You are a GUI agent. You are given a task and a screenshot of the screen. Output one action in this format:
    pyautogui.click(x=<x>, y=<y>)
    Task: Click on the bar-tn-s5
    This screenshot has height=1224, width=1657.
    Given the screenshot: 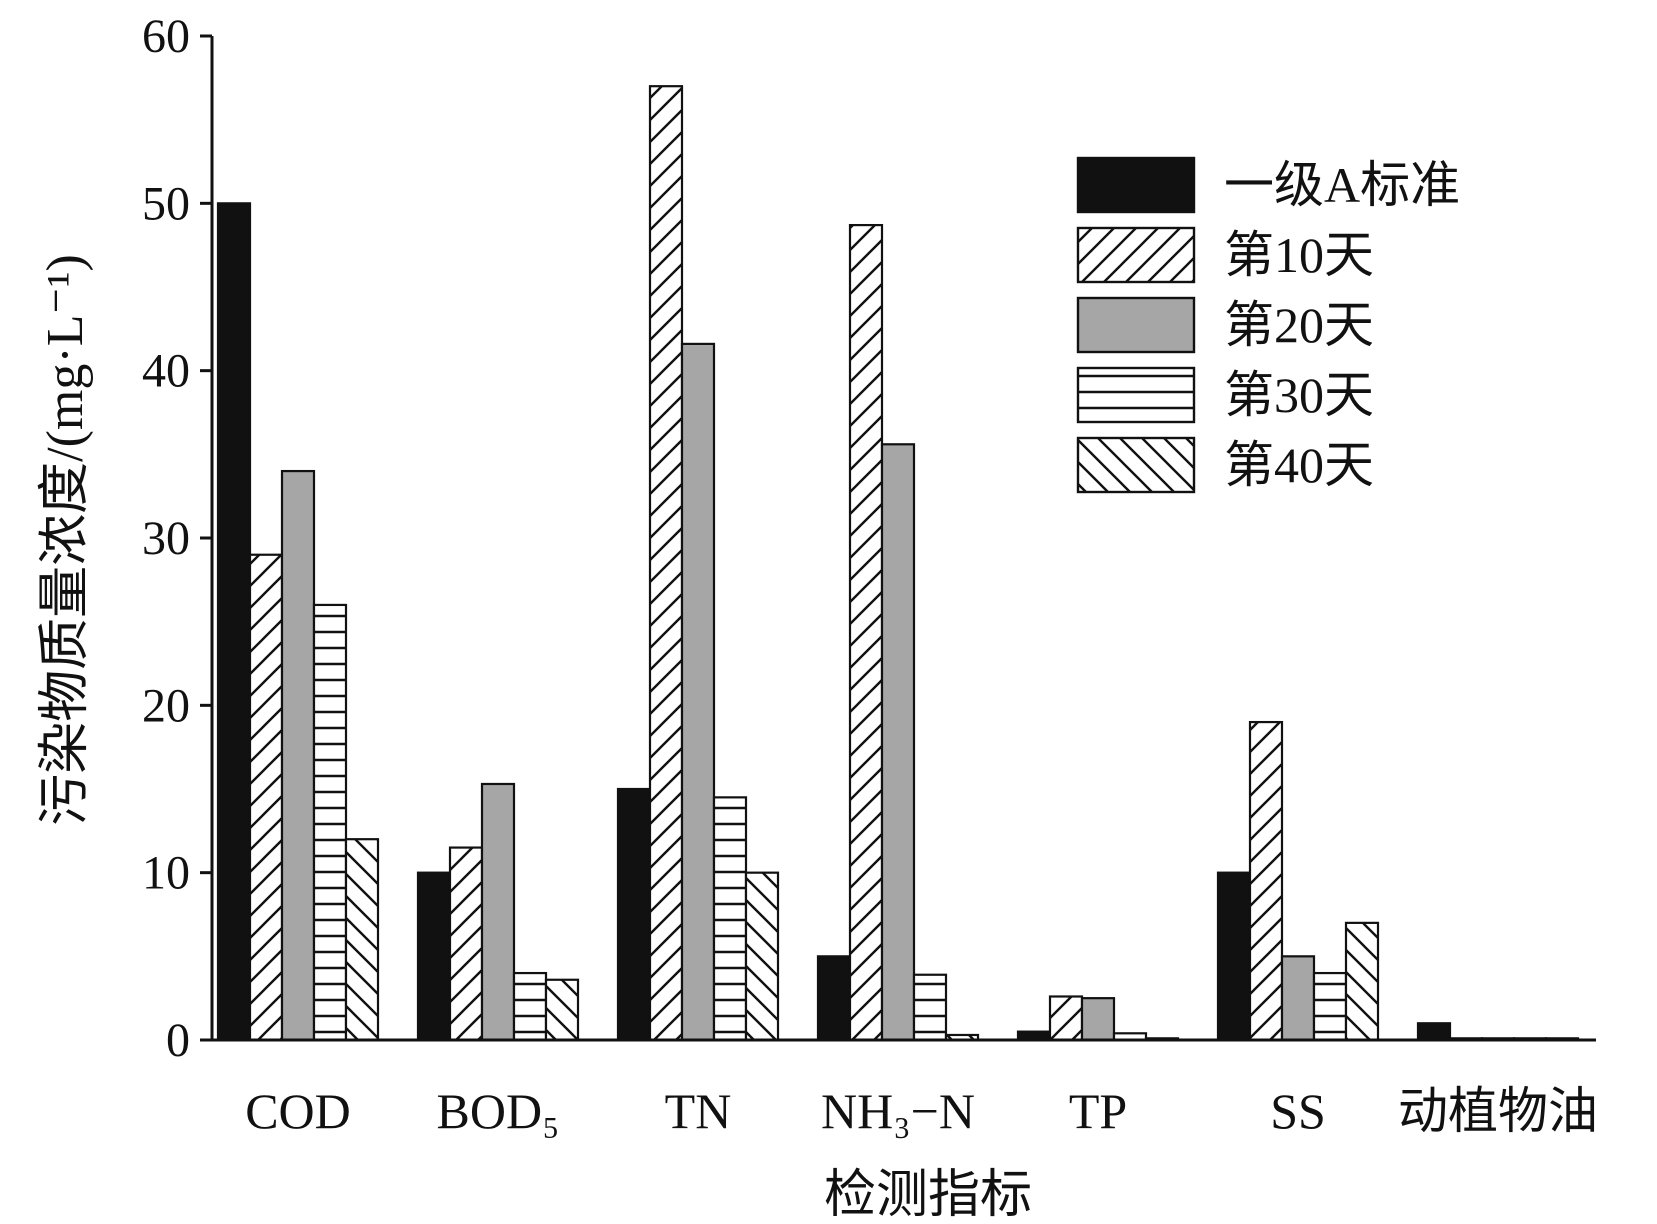 What is the action you would take?
    pyautogui.click(x=762, y=956)
    